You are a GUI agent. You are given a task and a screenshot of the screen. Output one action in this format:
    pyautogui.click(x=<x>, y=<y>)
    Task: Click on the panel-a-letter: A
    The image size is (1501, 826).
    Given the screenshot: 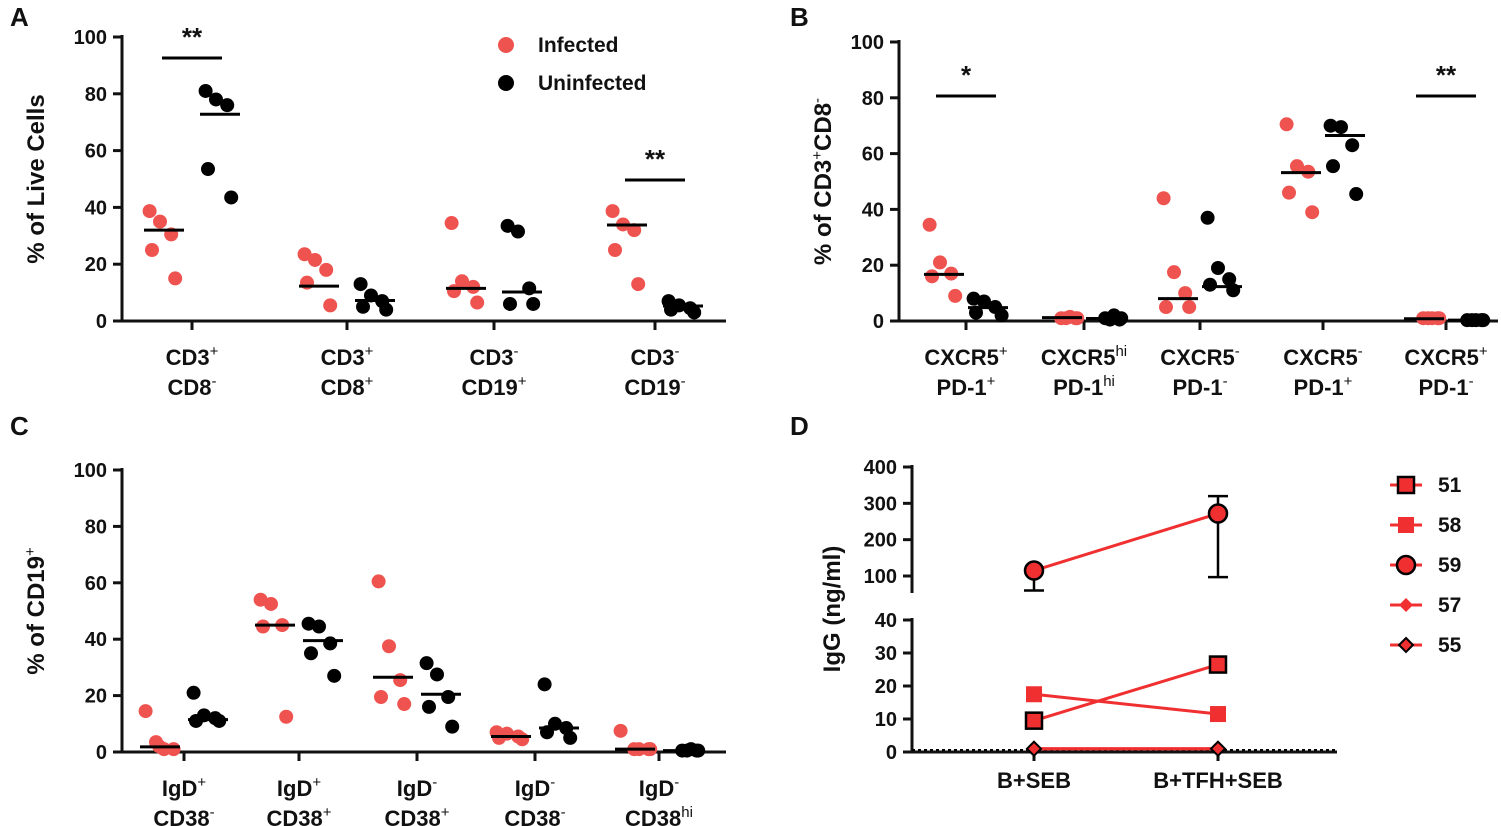 What is the action you would take?
    pyautogui.click(x=19, y=17)
    